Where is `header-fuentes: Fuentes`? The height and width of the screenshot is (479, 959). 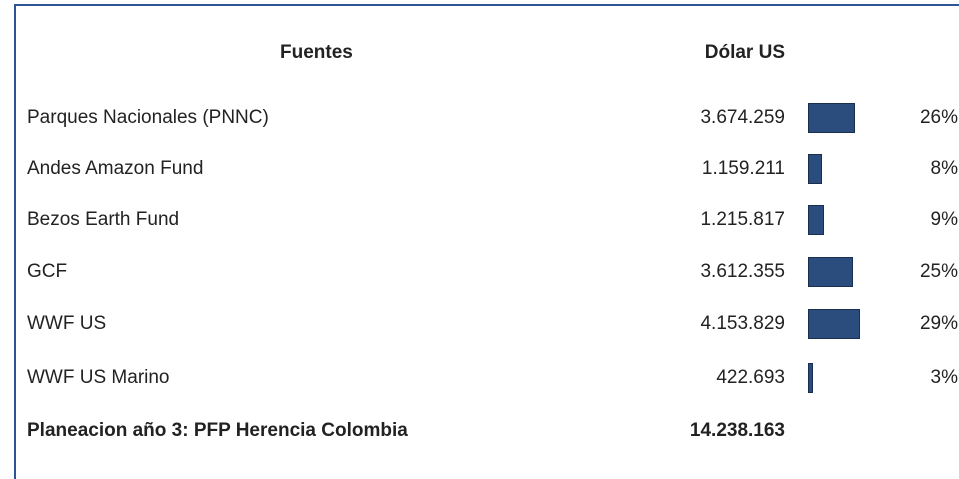 header-fuentes: Fuentes is located at coordinates (316, 52).